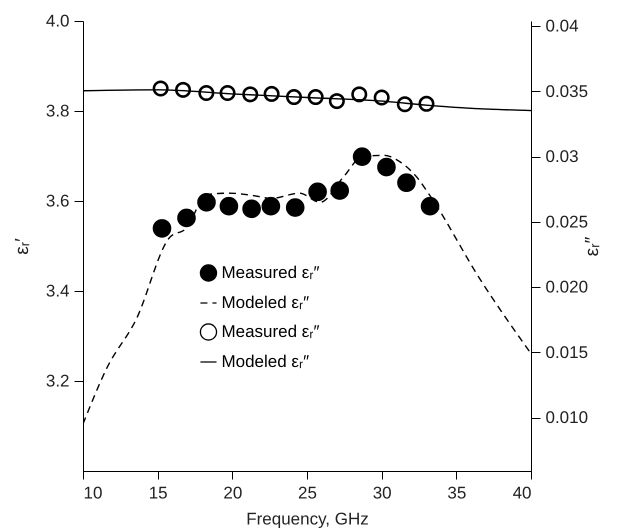 This screenshot has width=634, height=530. I want to click on y2-tick-label: 0.010, so click(567, 418).